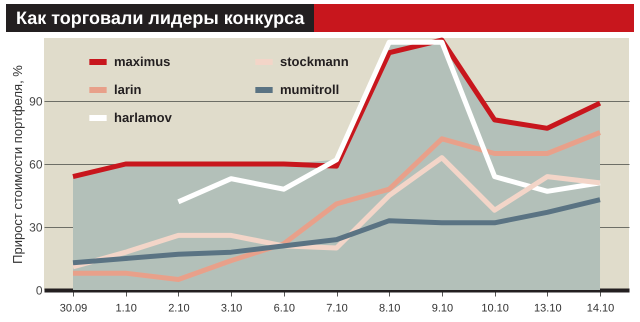  What do you see at coordinates (443, 308) in the screenshot?
I see `x-tick-label: 9.10` at bounding box center [443, 308].